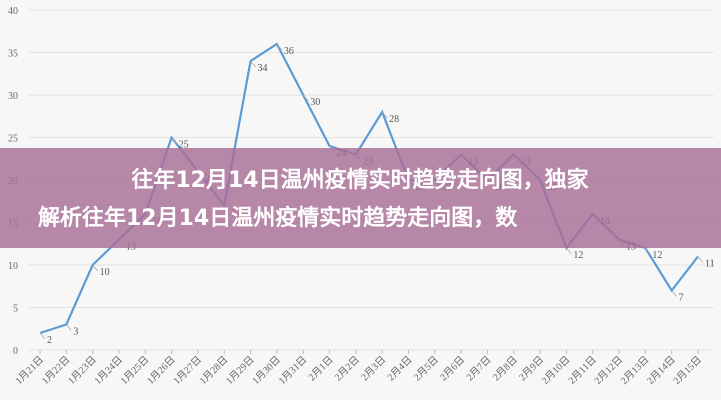  Describe the element at coordinates (710, 264) in the screenshot. I see `data-label: 11` at that location.